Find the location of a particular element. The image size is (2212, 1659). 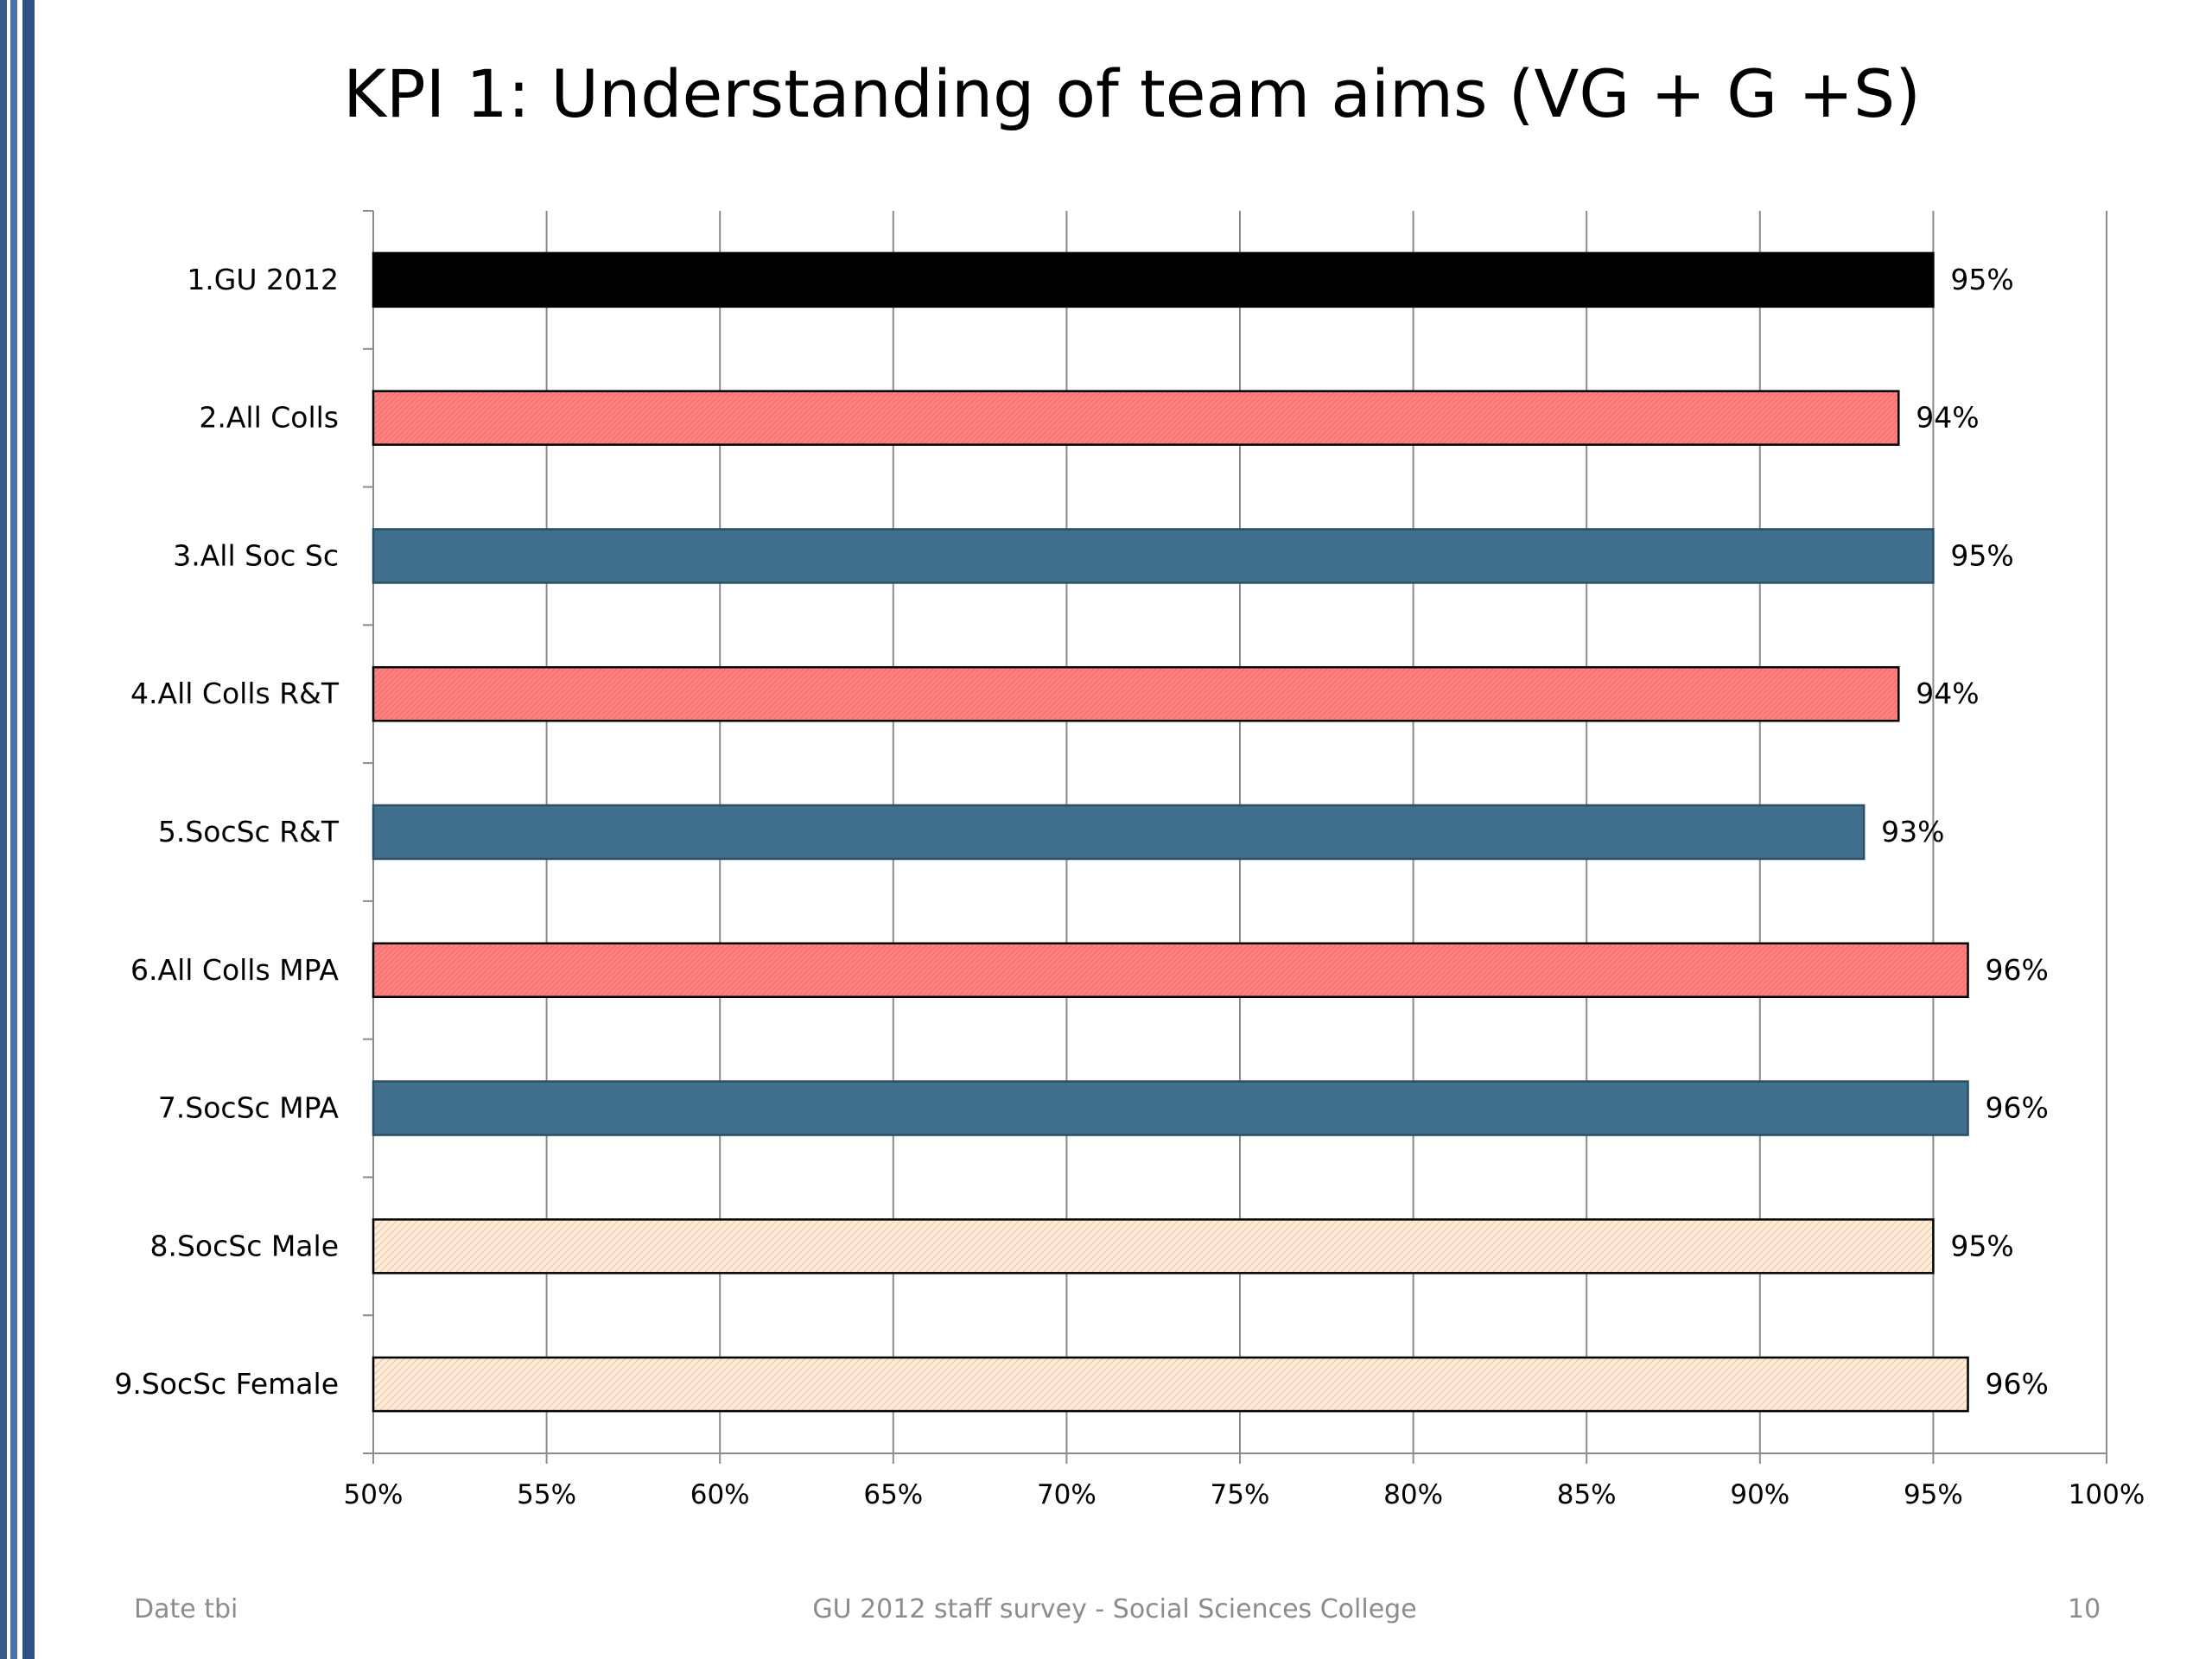

slide-left-border is located at coordinates (19, 829).